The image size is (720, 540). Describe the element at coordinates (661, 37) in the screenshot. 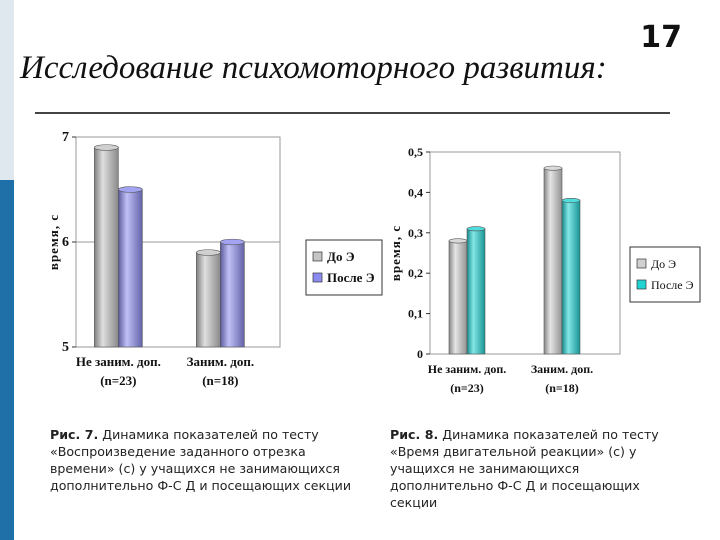

I see `slide-number: 17` at that location.